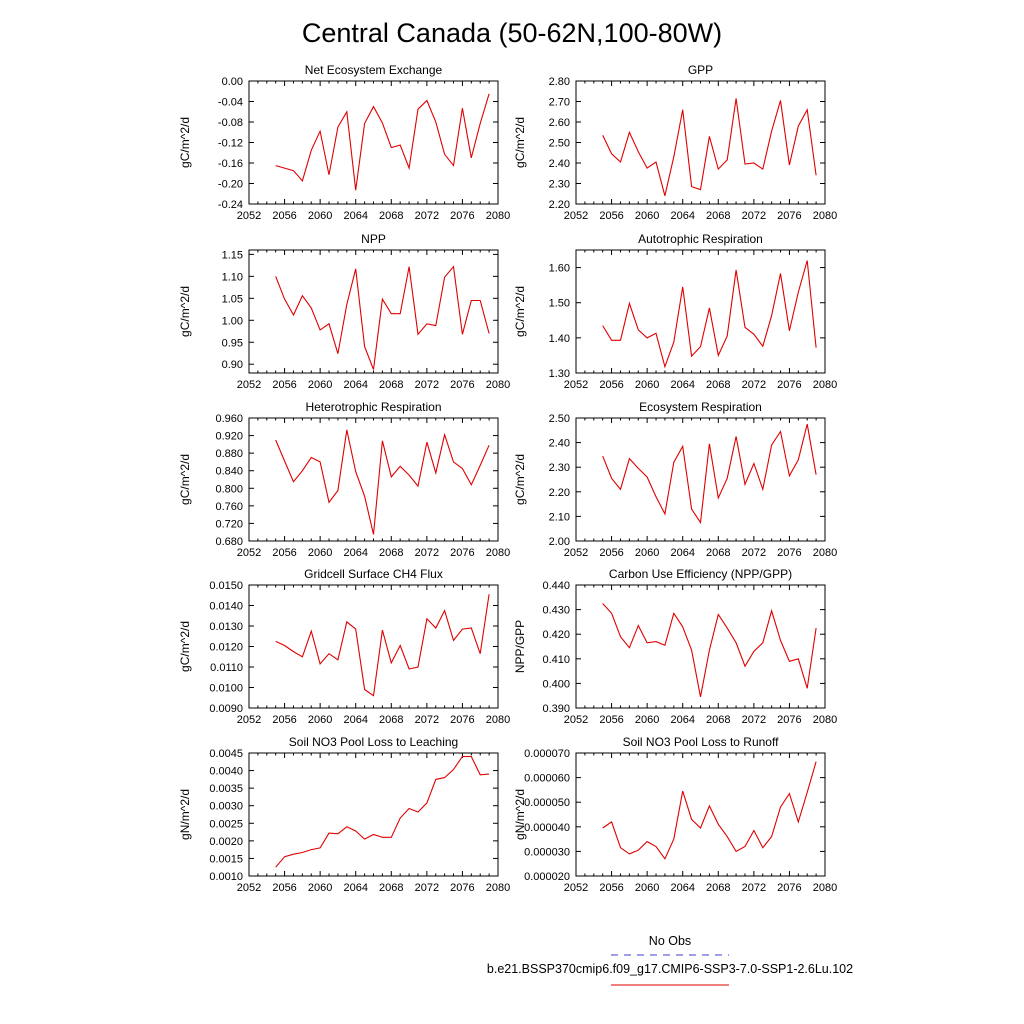 This screenshot has width=1024, height=1024. I want to click on y-tick-label: 1.30, so click(559, 374).